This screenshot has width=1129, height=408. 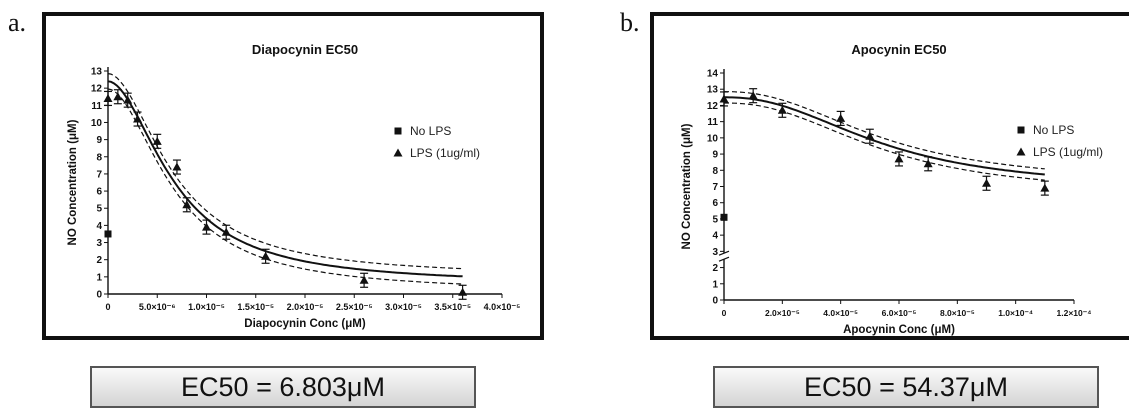 I want to click on x-axis-label: Diapocynin Conc (μM), so click(x=305, y=324).